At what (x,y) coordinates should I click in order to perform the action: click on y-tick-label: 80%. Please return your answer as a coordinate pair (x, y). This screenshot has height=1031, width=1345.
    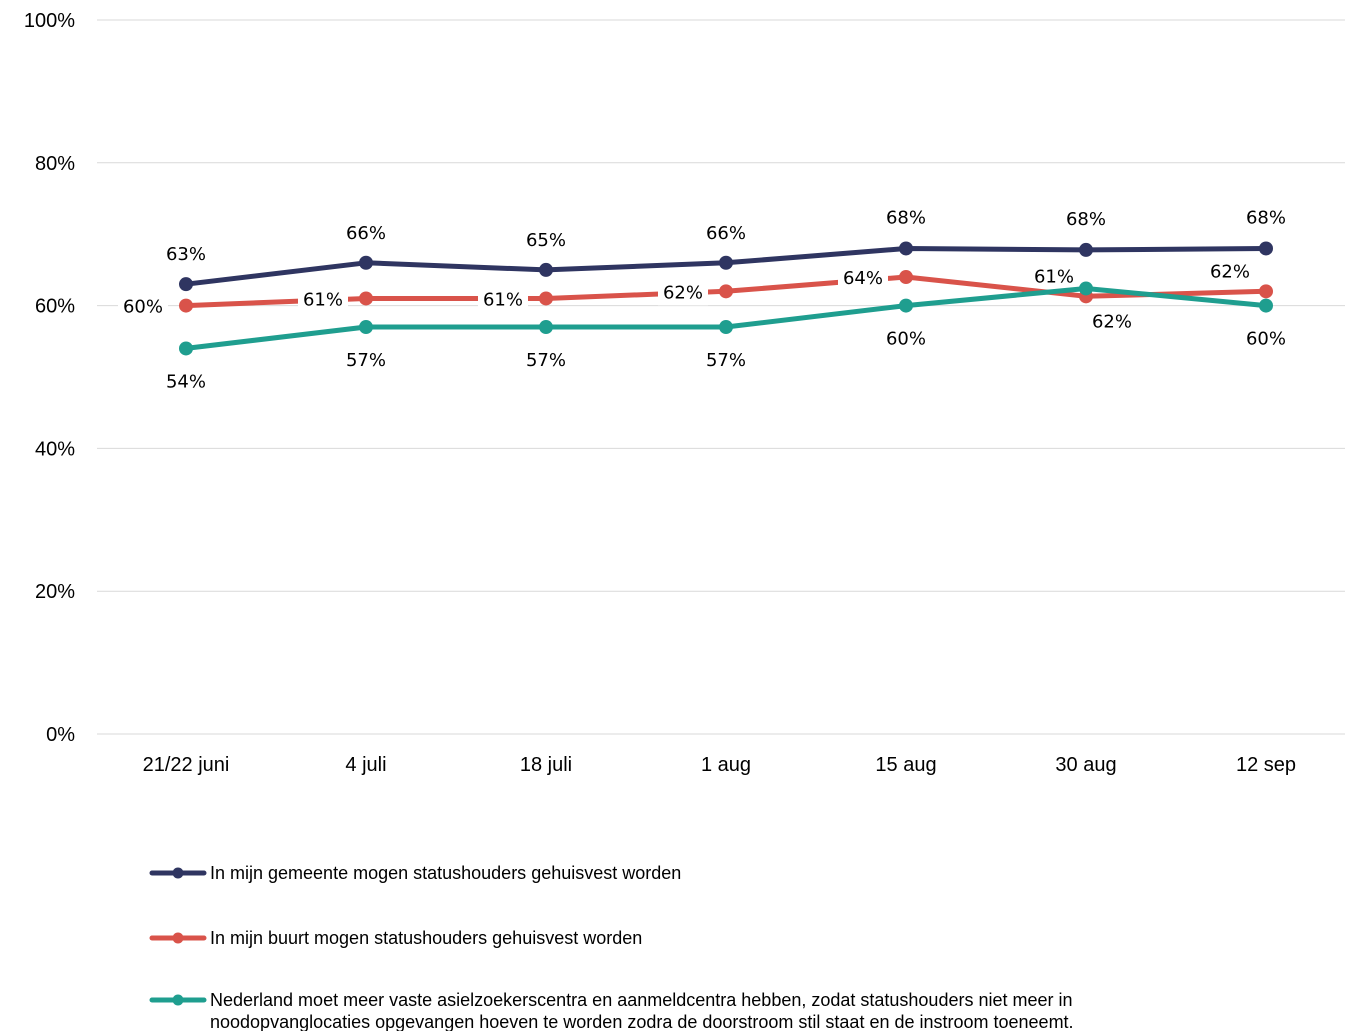
    Looking at the image, I should click on (55, 164).